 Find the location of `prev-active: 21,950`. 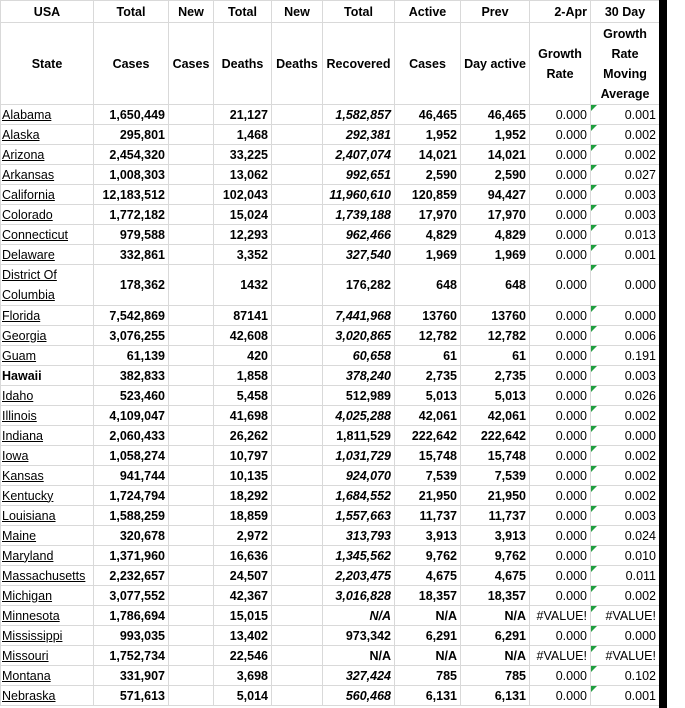

prev-active: 21,950 is located at coordinates (495, 495).